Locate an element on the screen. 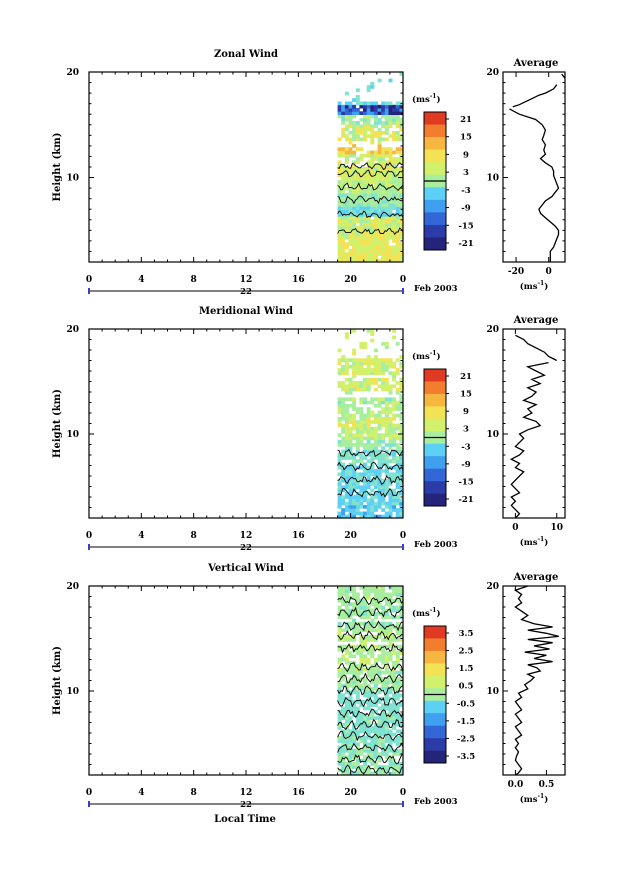 The width and height of the screenshot is (620, 877). colorbar-tick-label: 3 is located at coordinates (466, 173).